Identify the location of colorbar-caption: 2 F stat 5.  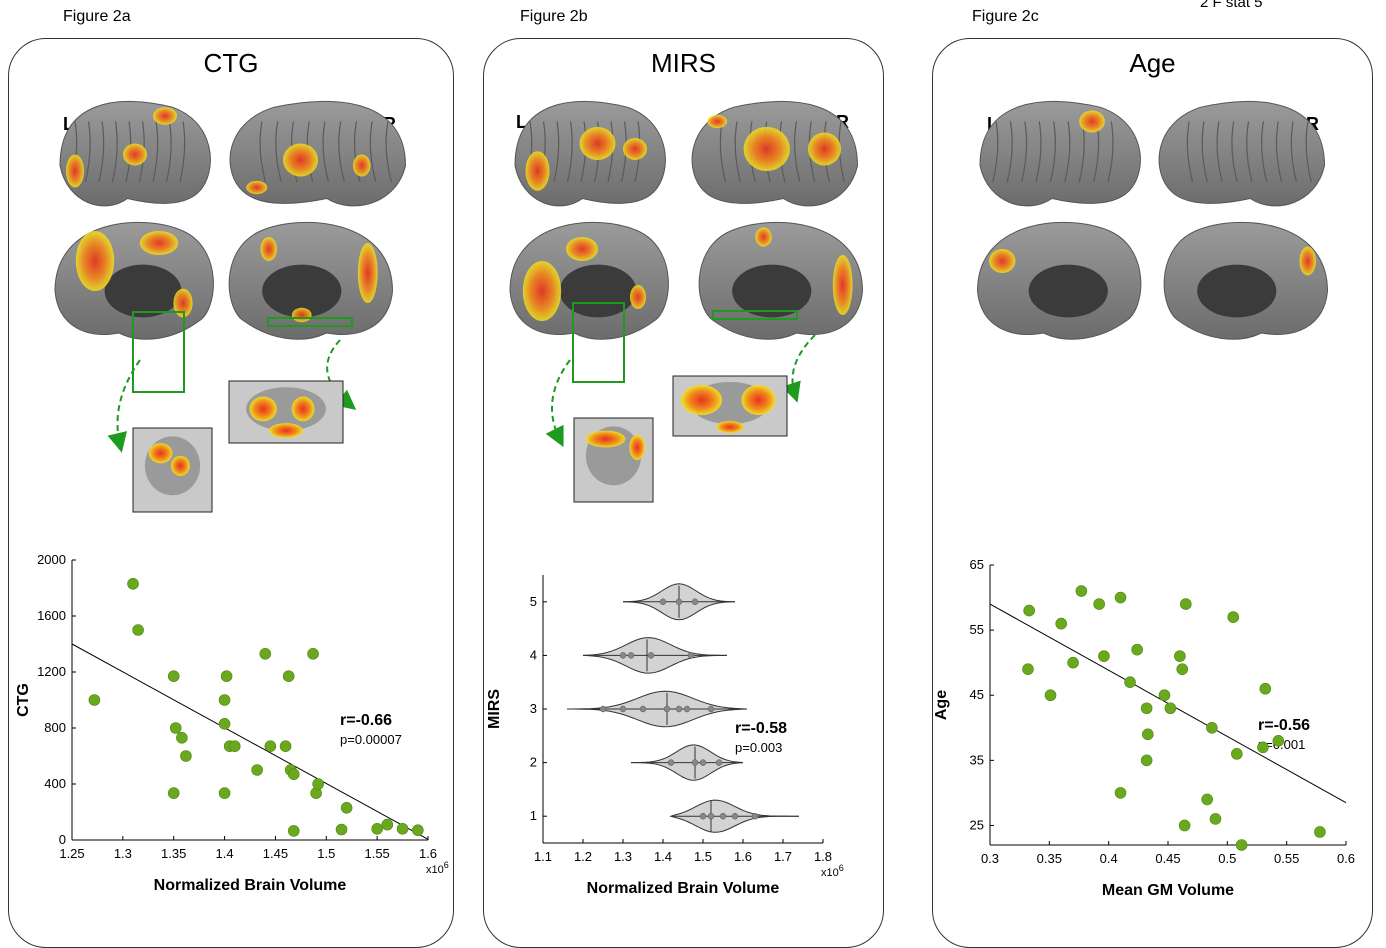
(1231, 5).